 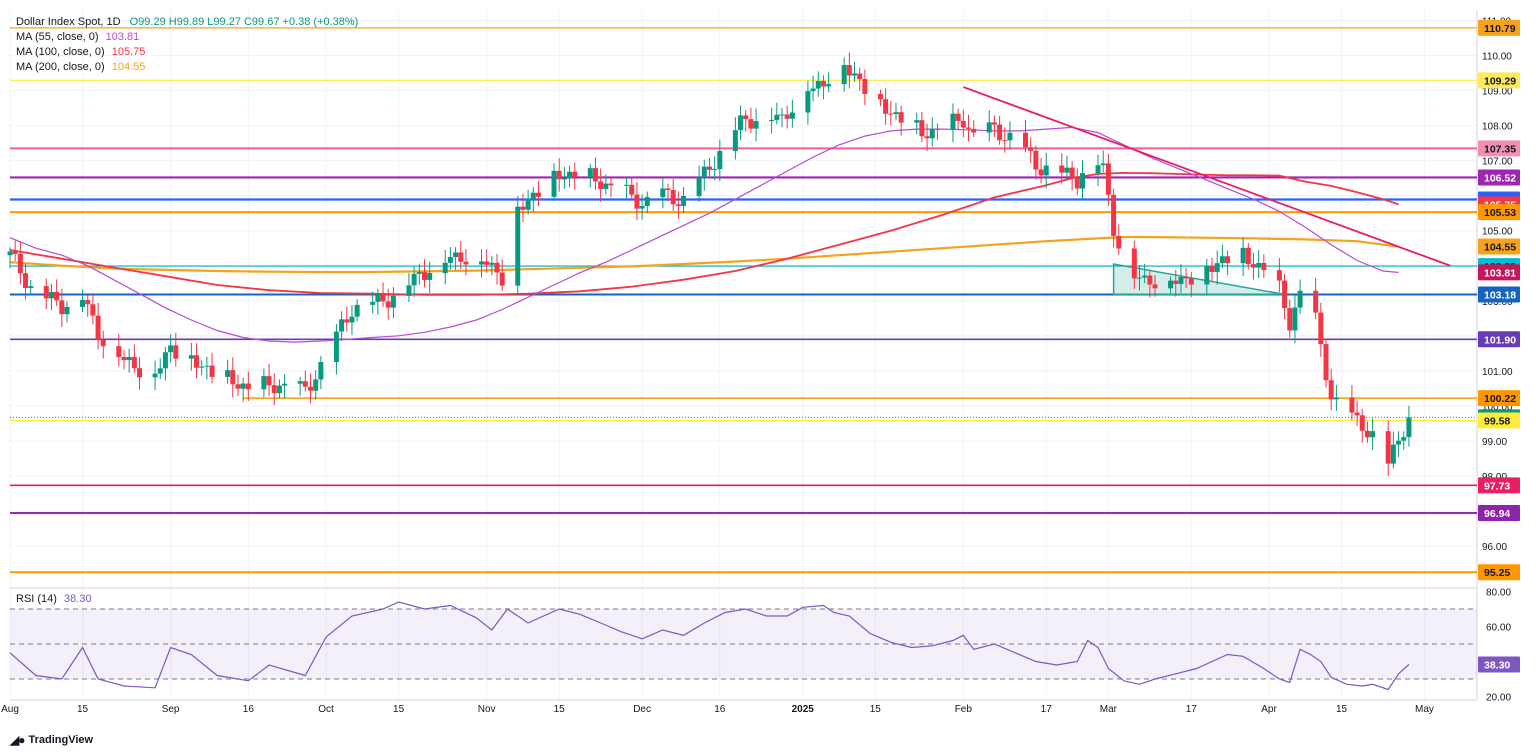 What do you see at coordinates (80, 67) in the screenshot?
I see `legend-ma200: MA (200, close, 0) 104.55` at bounding box center [80, 67].